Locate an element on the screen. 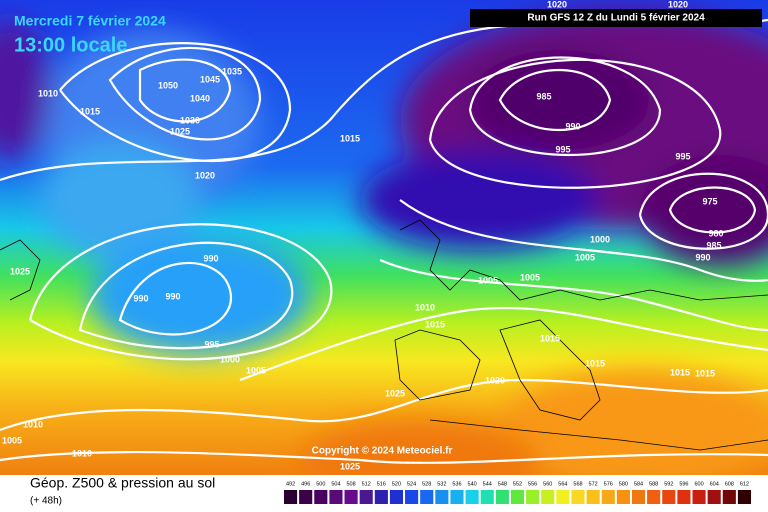  run-box is located at coordinates (616, 18).